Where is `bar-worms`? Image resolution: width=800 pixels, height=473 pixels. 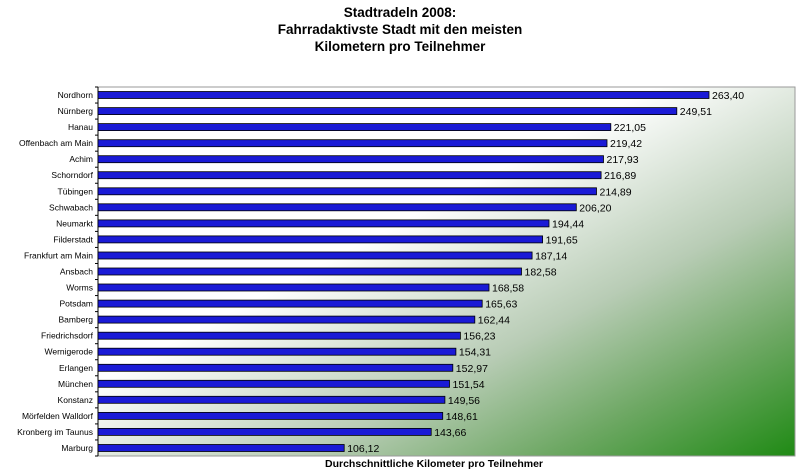 bar-worms is located at coordinates (293, 287).